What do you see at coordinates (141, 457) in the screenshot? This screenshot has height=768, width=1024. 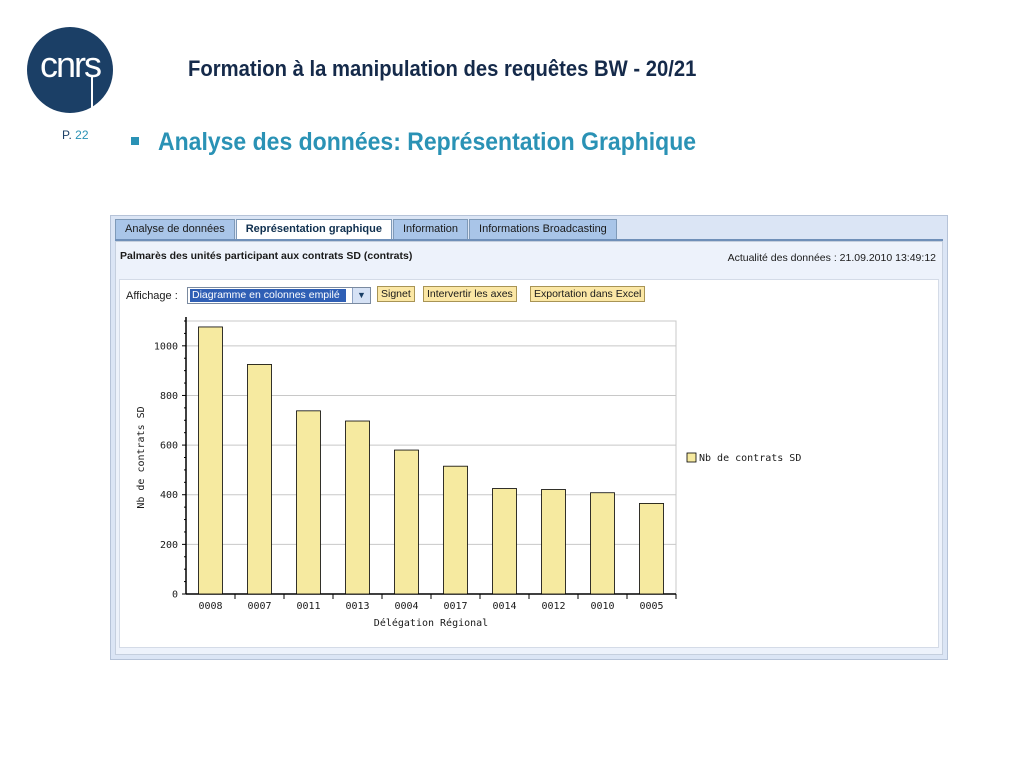 I see `y-axis-label: Nb de contrats SD` at bounding box center [141, 457].